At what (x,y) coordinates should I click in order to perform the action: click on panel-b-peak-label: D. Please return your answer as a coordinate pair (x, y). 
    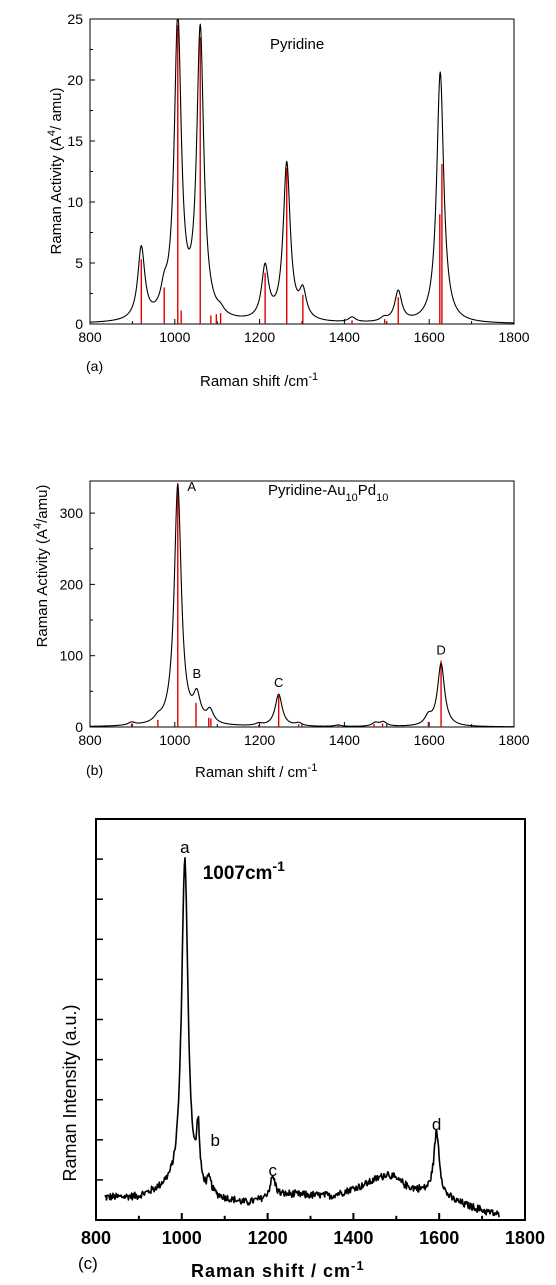
    Looking at the image, I should click on (440, 650).